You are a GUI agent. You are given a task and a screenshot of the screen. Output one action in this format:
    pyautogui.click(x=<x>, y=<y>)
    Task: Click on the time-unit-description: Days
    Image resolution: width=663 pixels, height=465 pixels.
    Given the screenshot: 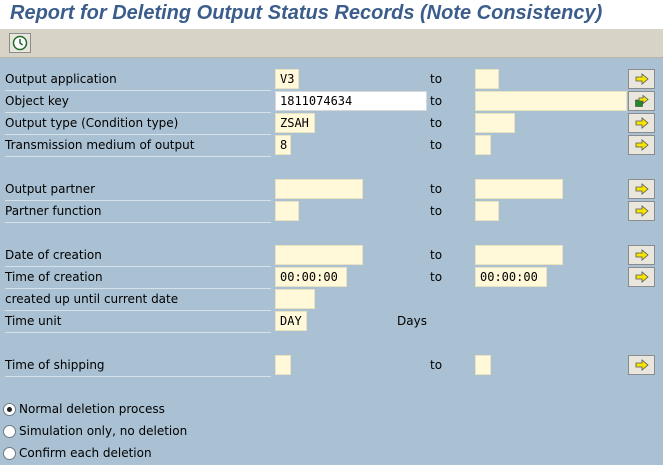 What is the action you would take?
    pyautogui.click(x=412, y=321)
    